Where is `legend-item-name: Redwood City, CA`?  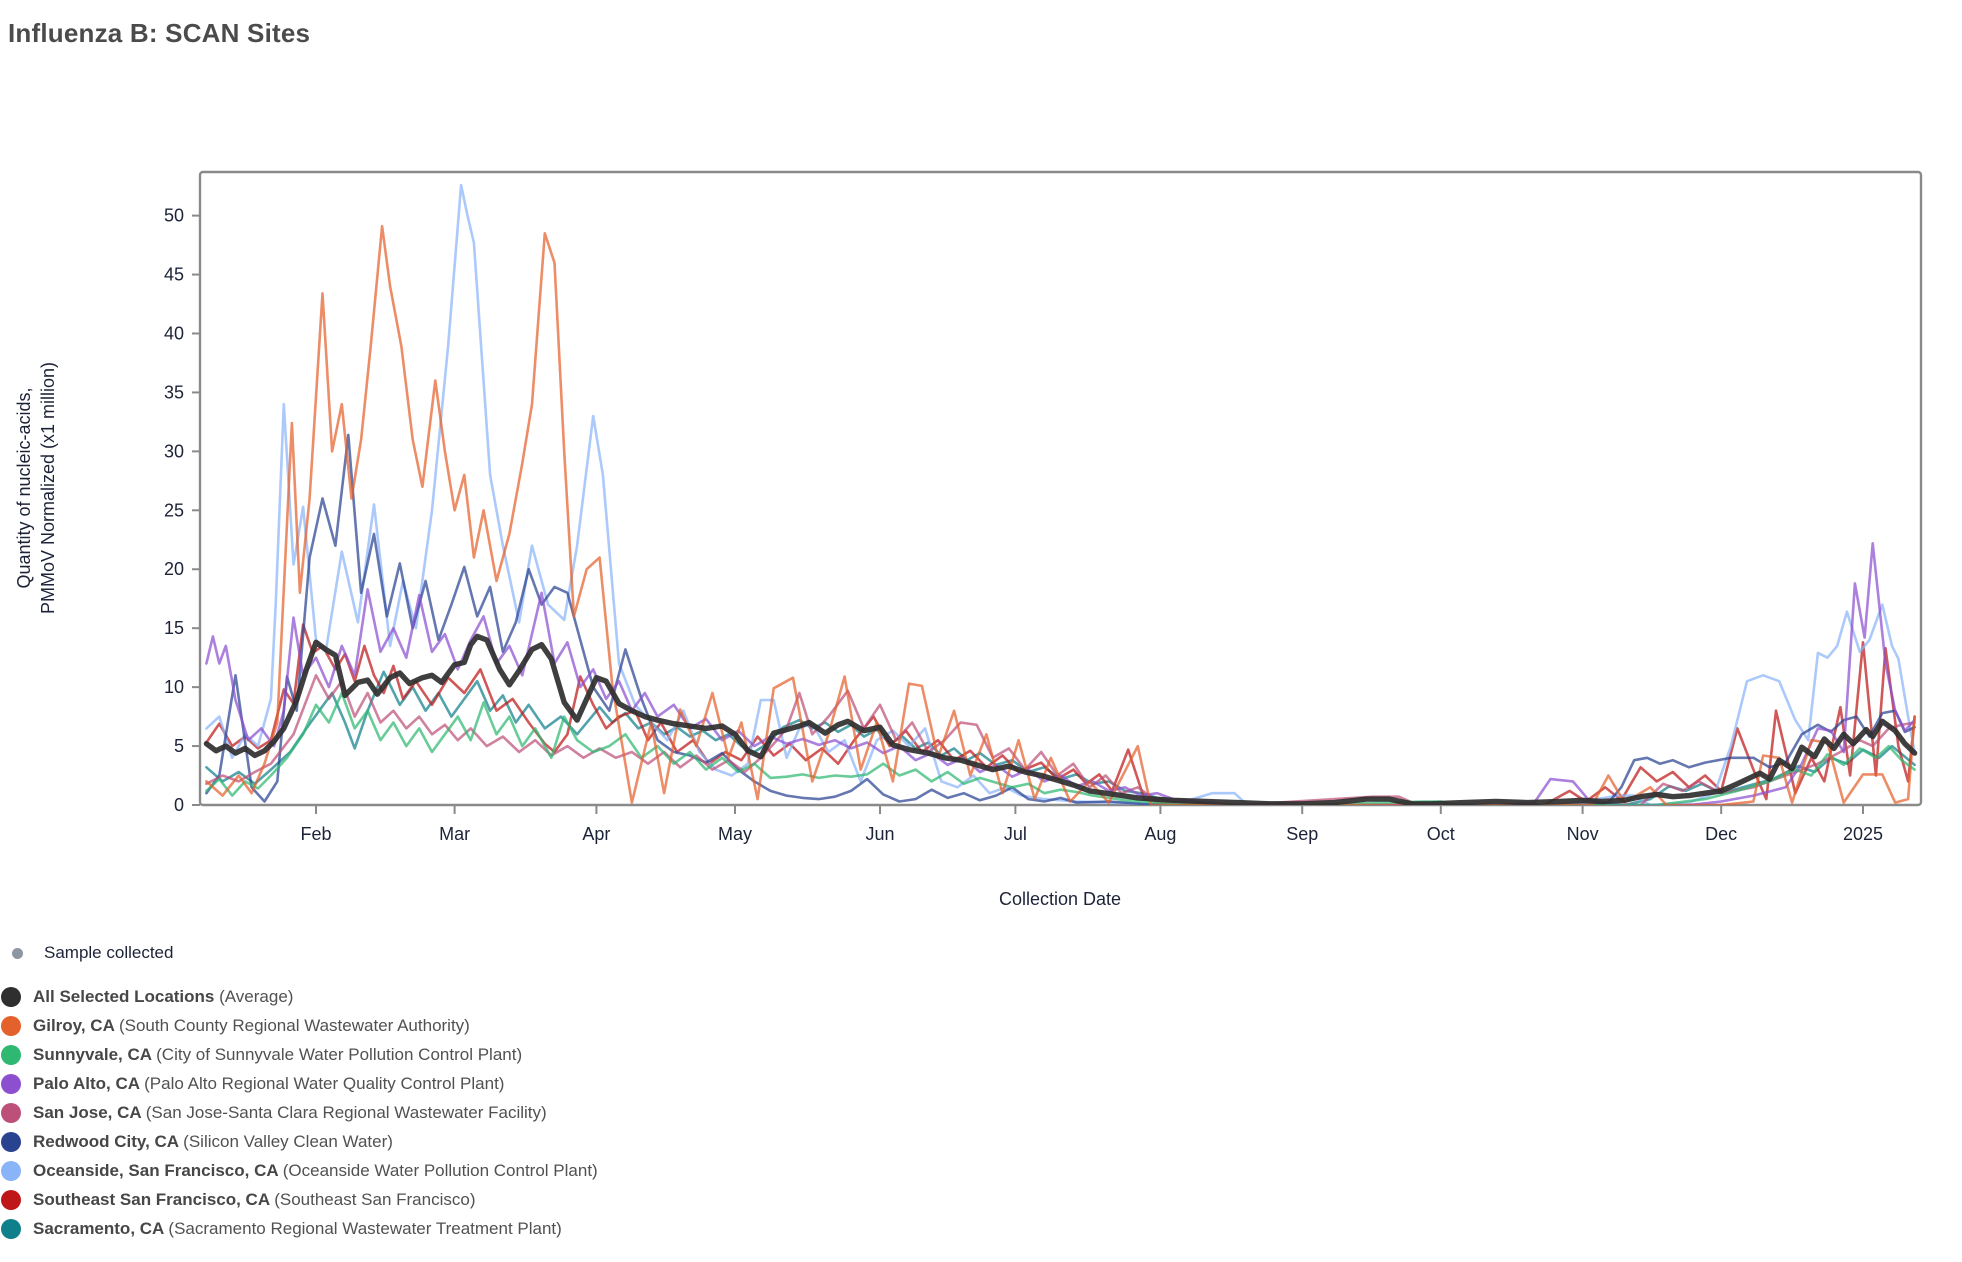
legend-item-name: Redwood City, CA is located at coordinates (108, 1141).